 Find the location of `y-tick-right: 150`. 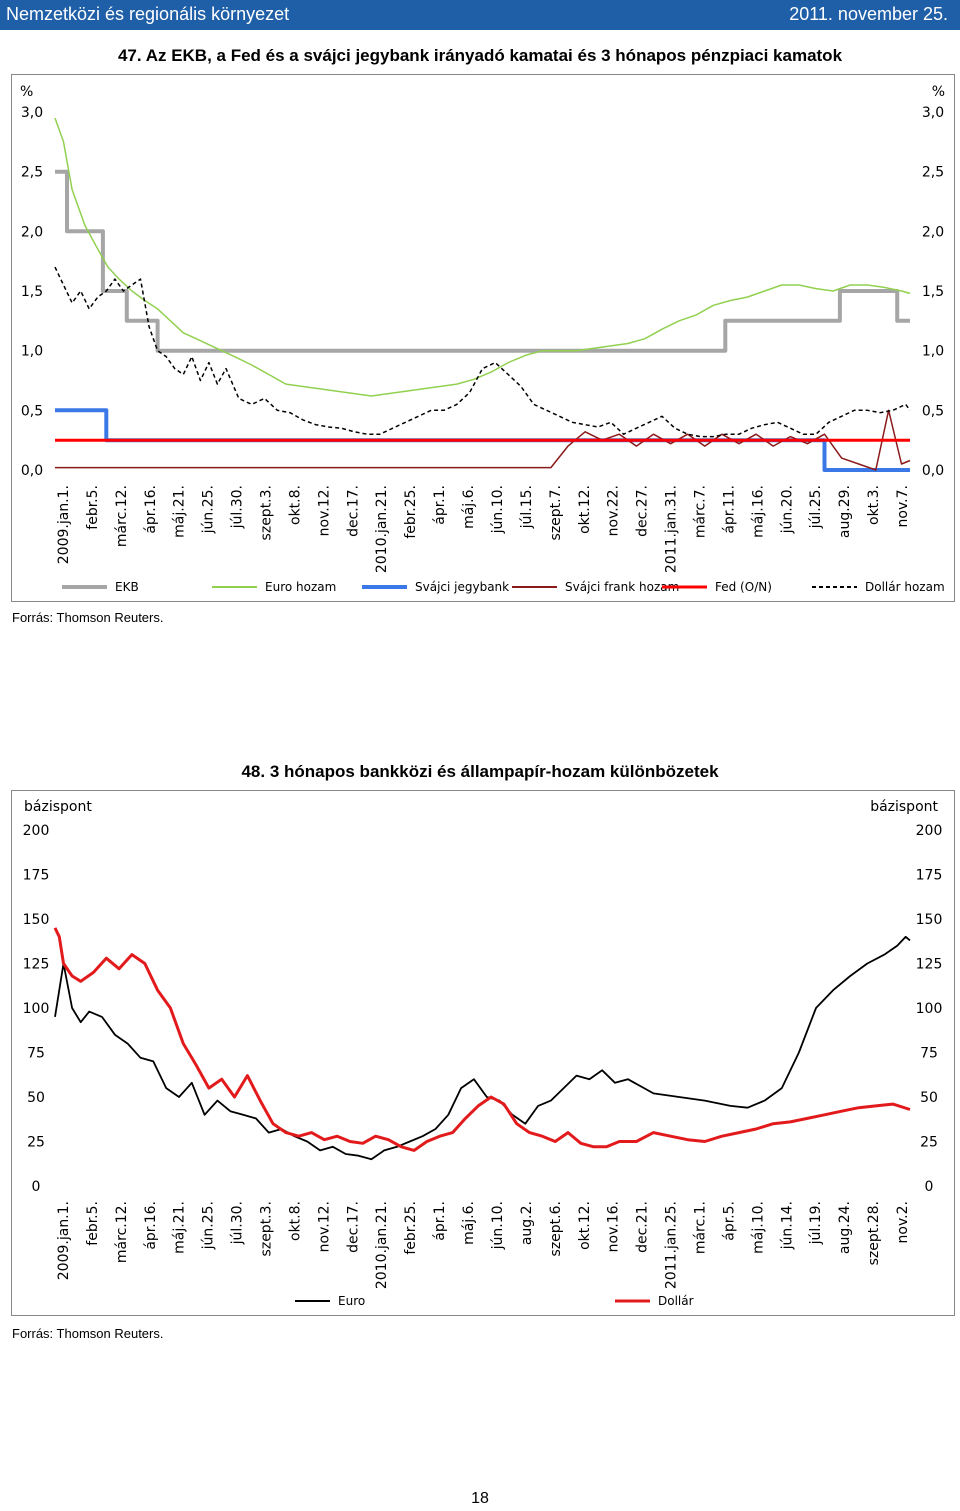

y-tick-right: 150 is located at coordinates (929, 920).